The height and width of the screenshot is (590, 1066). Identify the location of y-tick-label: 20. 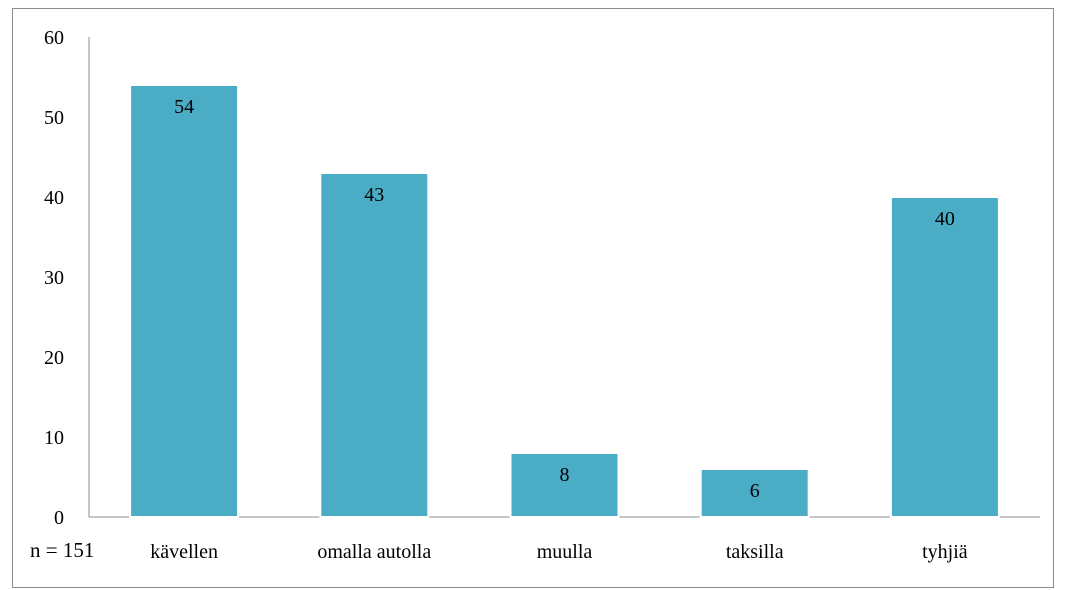
(54, 358).